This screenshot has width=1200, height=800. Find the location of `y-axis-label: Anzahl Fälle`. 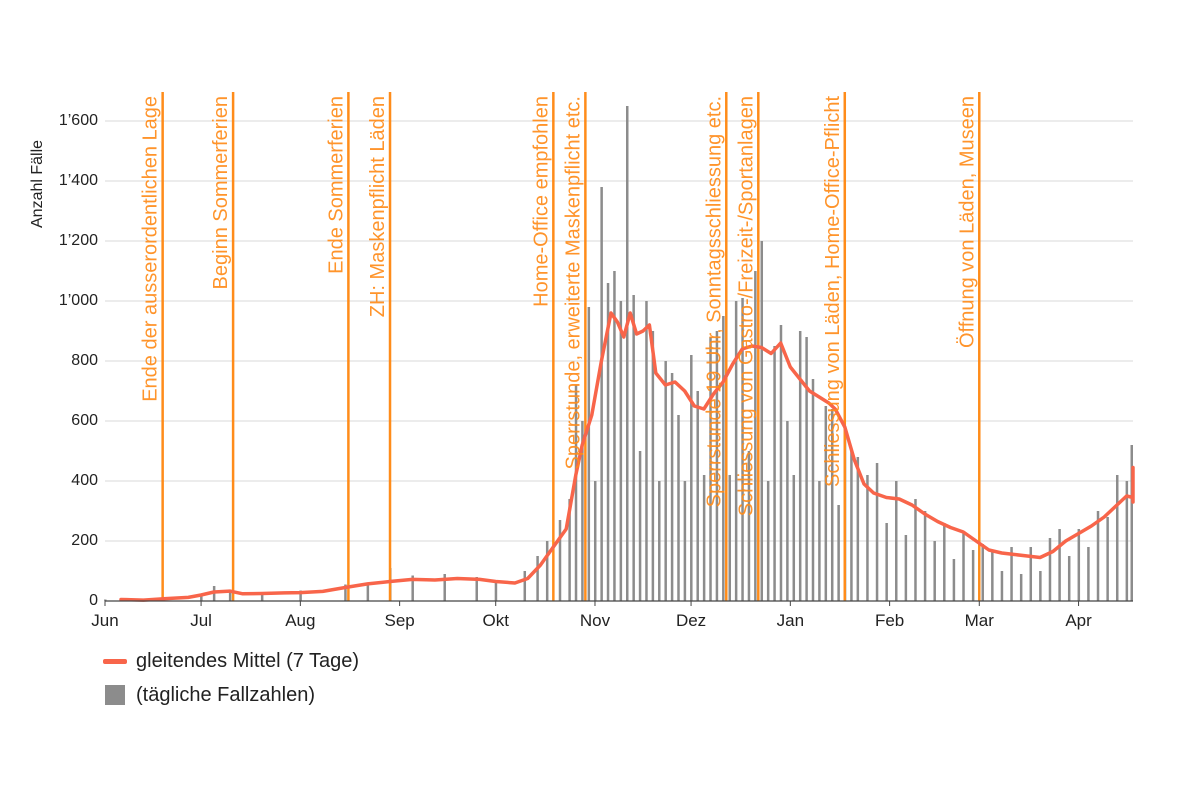

y-axis-label: Anzahl Fälle is located at coordinates (37, 184).